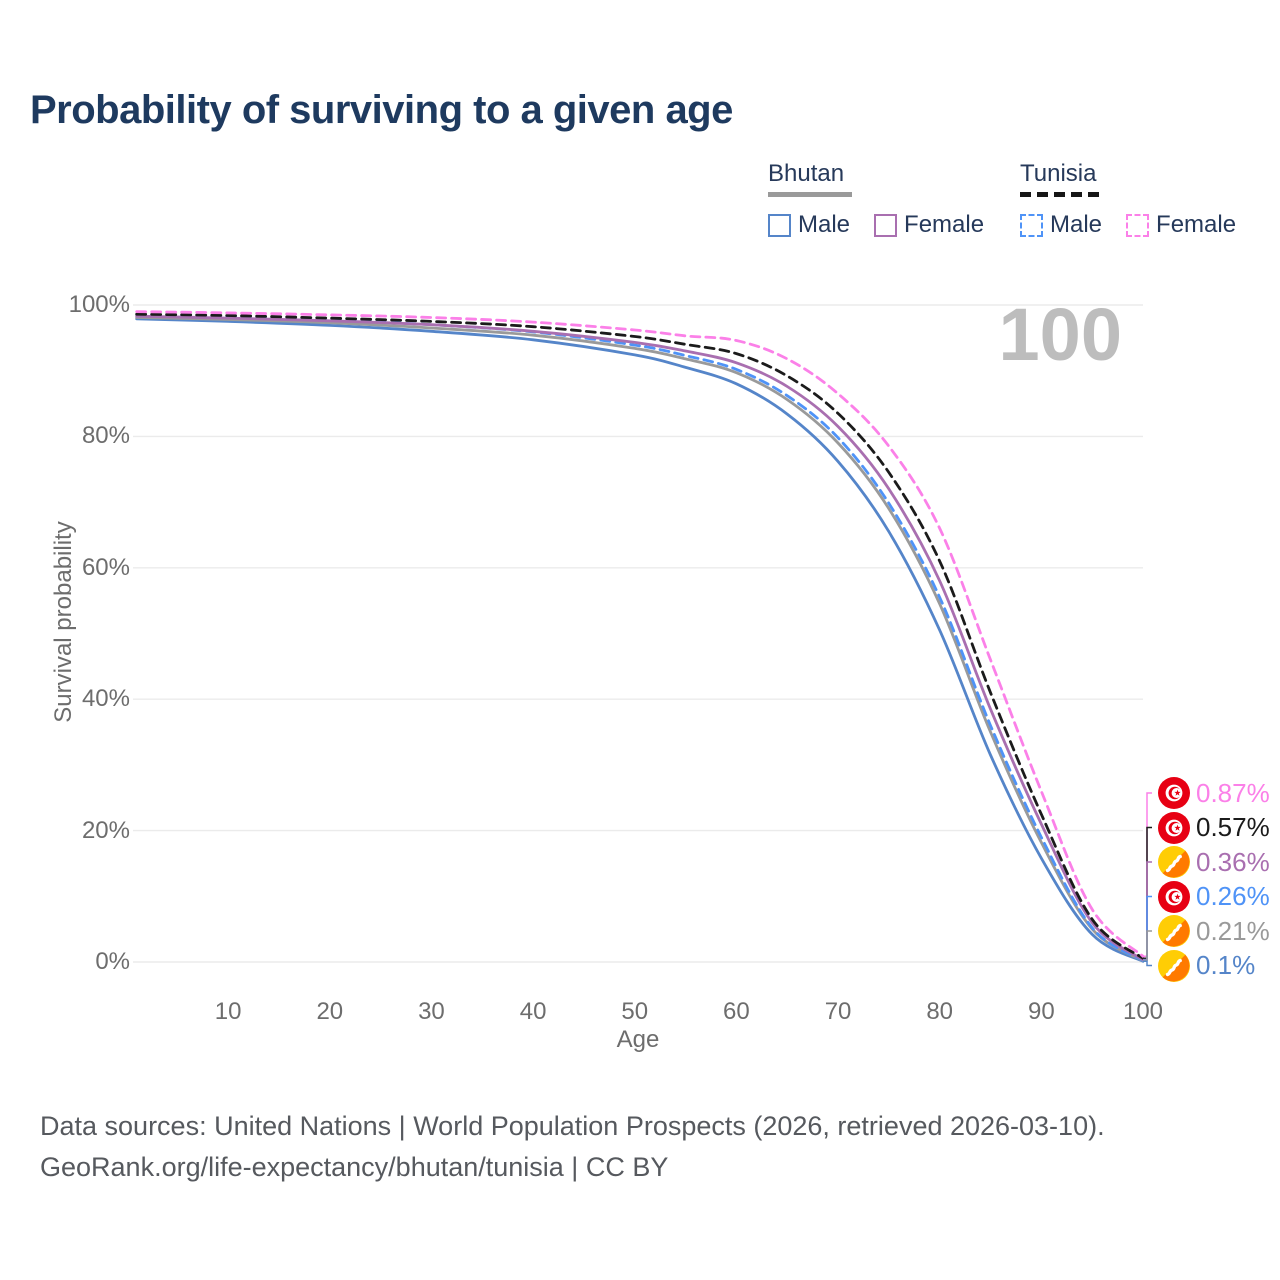 This screenshot has width=1280, height=1280. What do you see at coordinates (99, 304) in the screenshot?
I see `y-tick-100: 100%` at bounding box center [99, 304].